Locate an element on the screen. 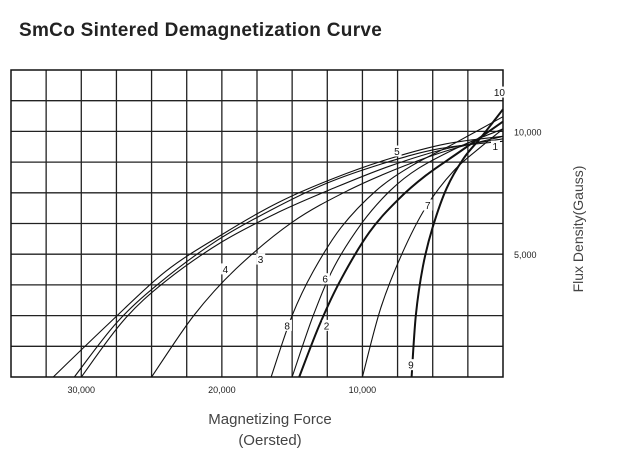 This screenshot has height=461, width=617. x-tick-label: 20,000 is located at coordinates (222, 390).